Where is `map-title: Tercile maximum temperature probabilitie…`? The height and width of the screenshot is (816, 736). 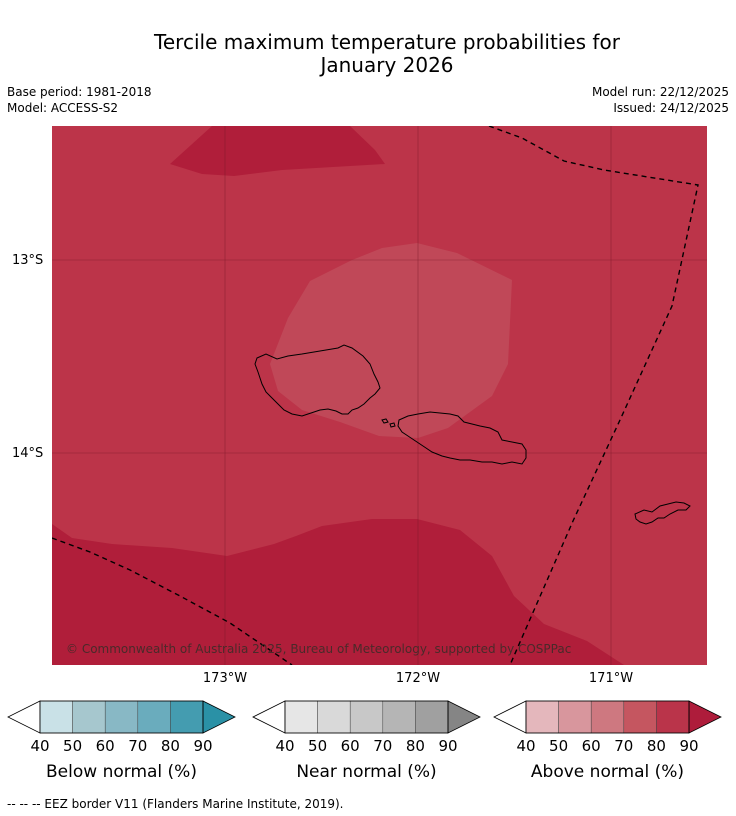 map-title: Tercile maximum temperature probabilitie… is located at coordinates (368, 54).